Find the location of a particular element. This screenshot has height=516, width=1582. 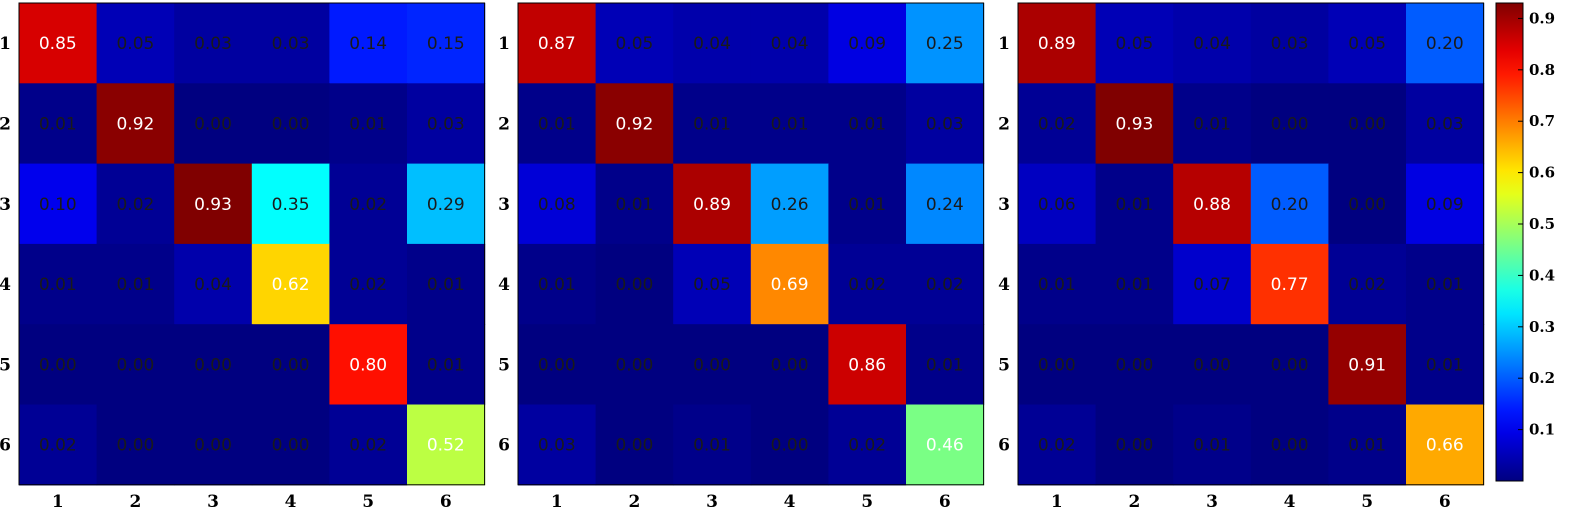

cell-value-label: 0.93 is located at coordinates (1134, 124).